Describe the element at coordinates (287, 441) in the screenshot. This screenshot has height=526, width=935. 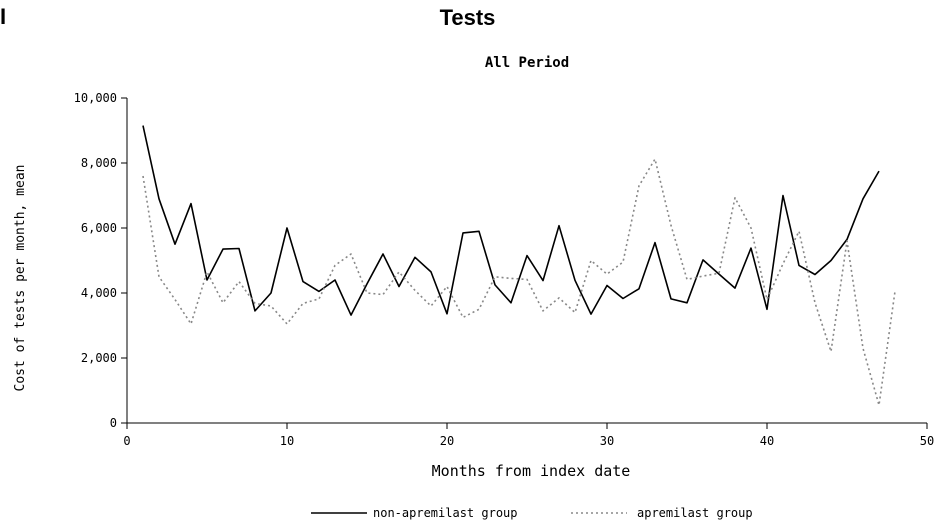
I see `x-tick-label: 10` at that location.